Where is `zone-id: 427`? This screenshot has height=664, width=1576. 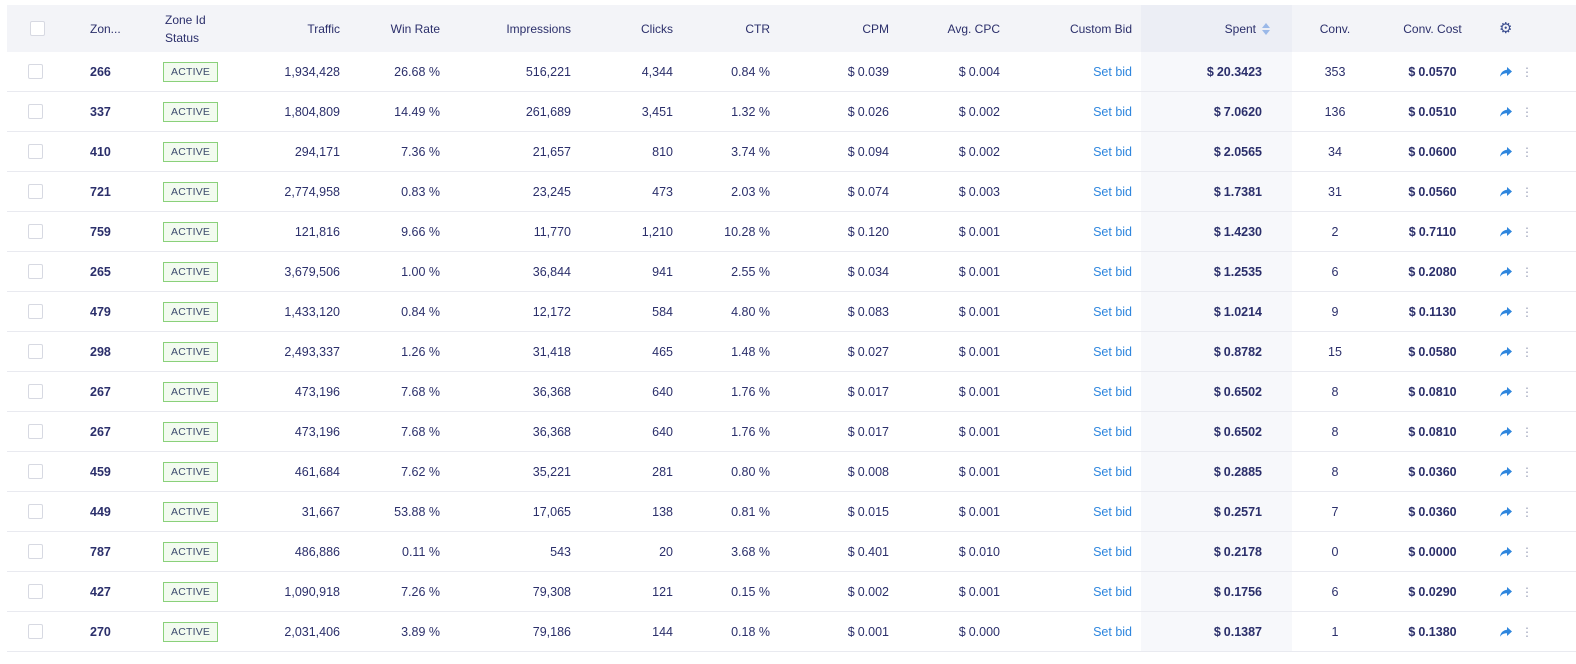 zone-id: 427 is located at coordinates (106, 591).